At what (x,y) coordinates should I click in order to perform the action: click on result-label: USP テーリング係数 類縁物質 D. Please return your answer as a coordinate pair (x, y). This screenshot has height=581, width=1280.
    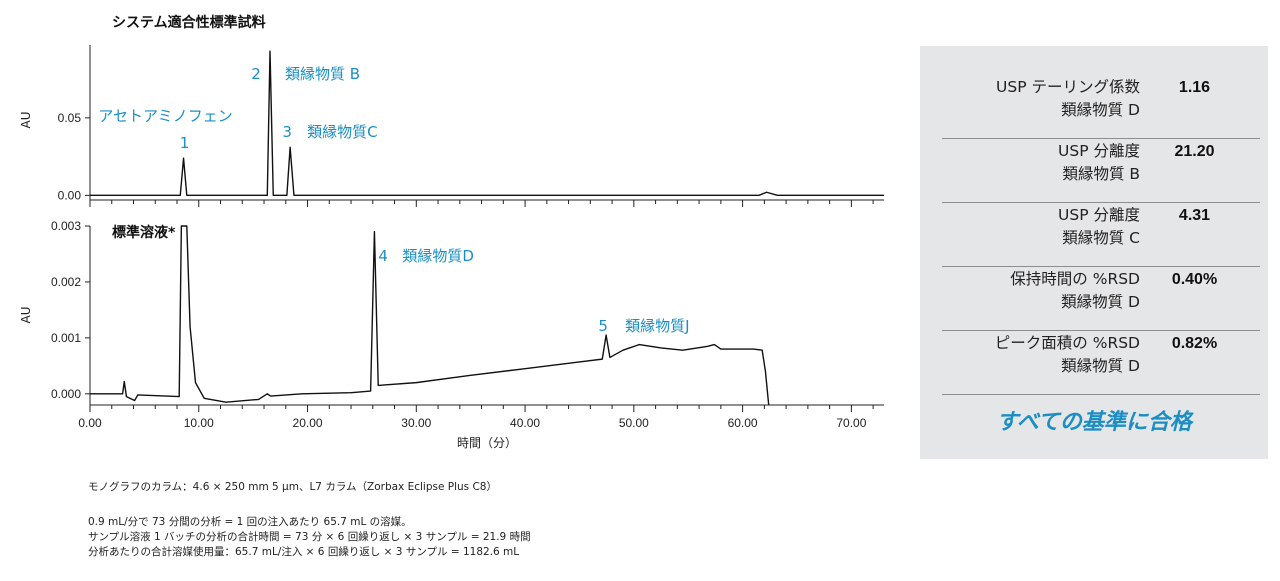
    Looking at the image, I should click on (1068, 99).